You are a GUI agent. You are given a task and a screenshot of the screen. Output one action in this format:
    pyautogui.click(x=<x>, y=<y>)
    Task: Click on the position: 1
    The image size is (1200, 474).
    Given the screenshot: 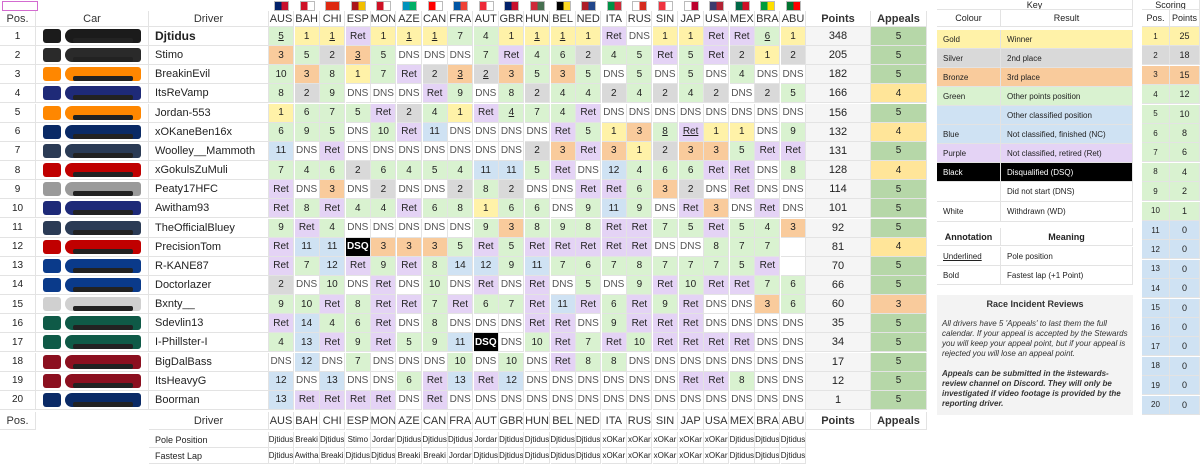 What is the action you would take?
    pyautogui.click(x=18, y=36)
    